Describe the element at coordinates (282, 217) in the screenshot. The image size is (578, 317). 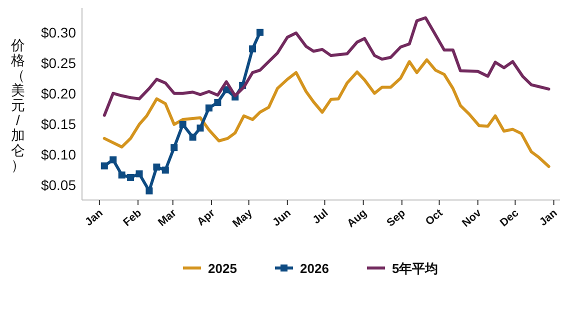
I see `x-tick-label: Jun` at that location.